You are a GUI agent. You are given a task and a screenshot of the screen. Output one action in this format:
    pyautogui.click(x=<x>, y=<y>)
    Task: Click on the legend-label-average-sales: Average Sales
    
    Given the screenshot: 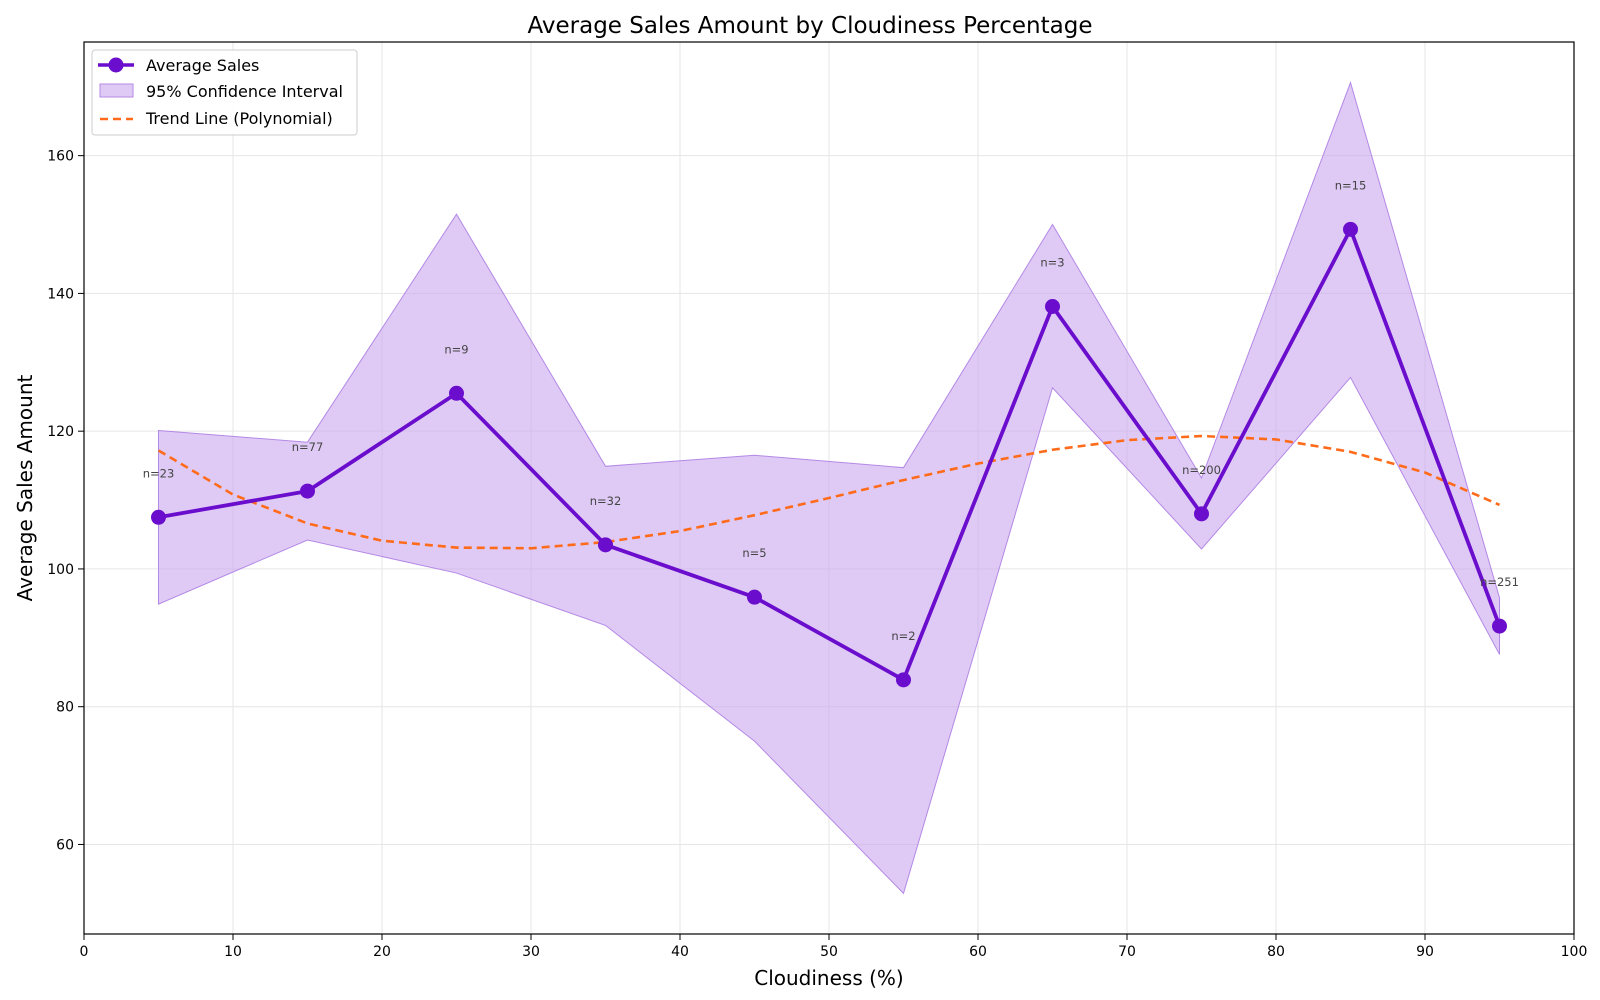 What is the action you would take?
    pyautogui.click(x=202, y=65)
    